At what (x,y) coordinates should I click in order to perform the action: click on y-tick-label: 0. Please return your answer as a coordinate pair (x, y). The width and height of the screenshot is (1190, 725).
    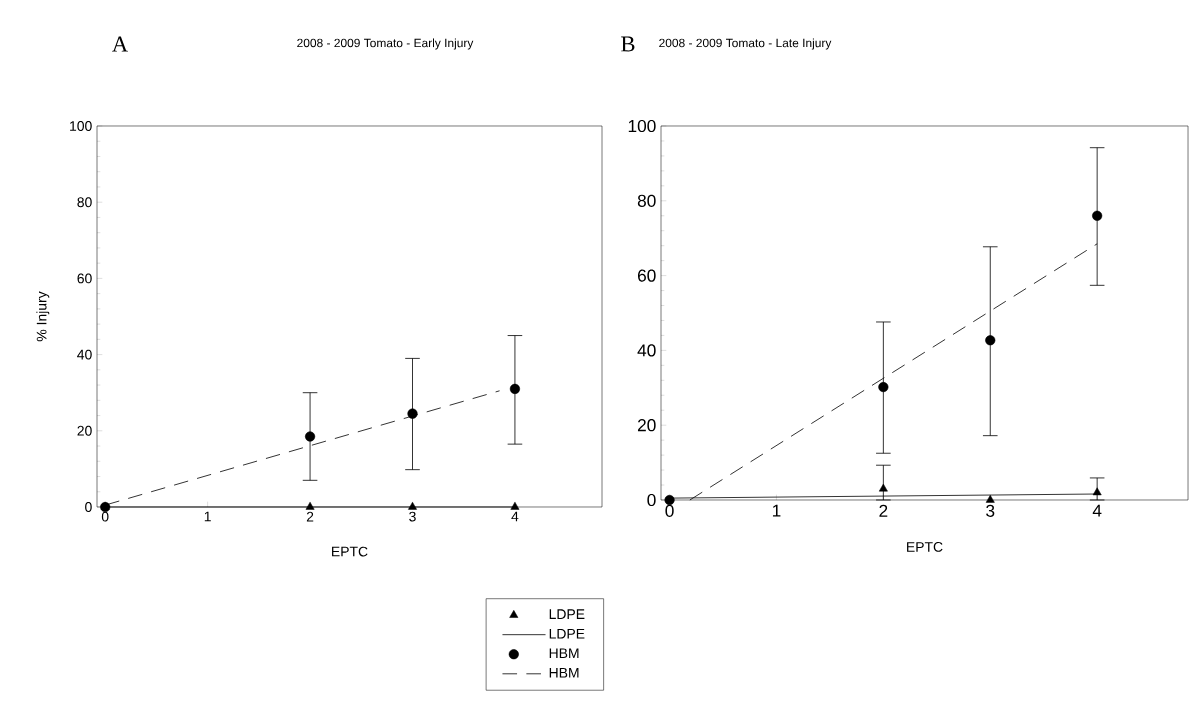
    Looking at the image, I should click on (651, 500).